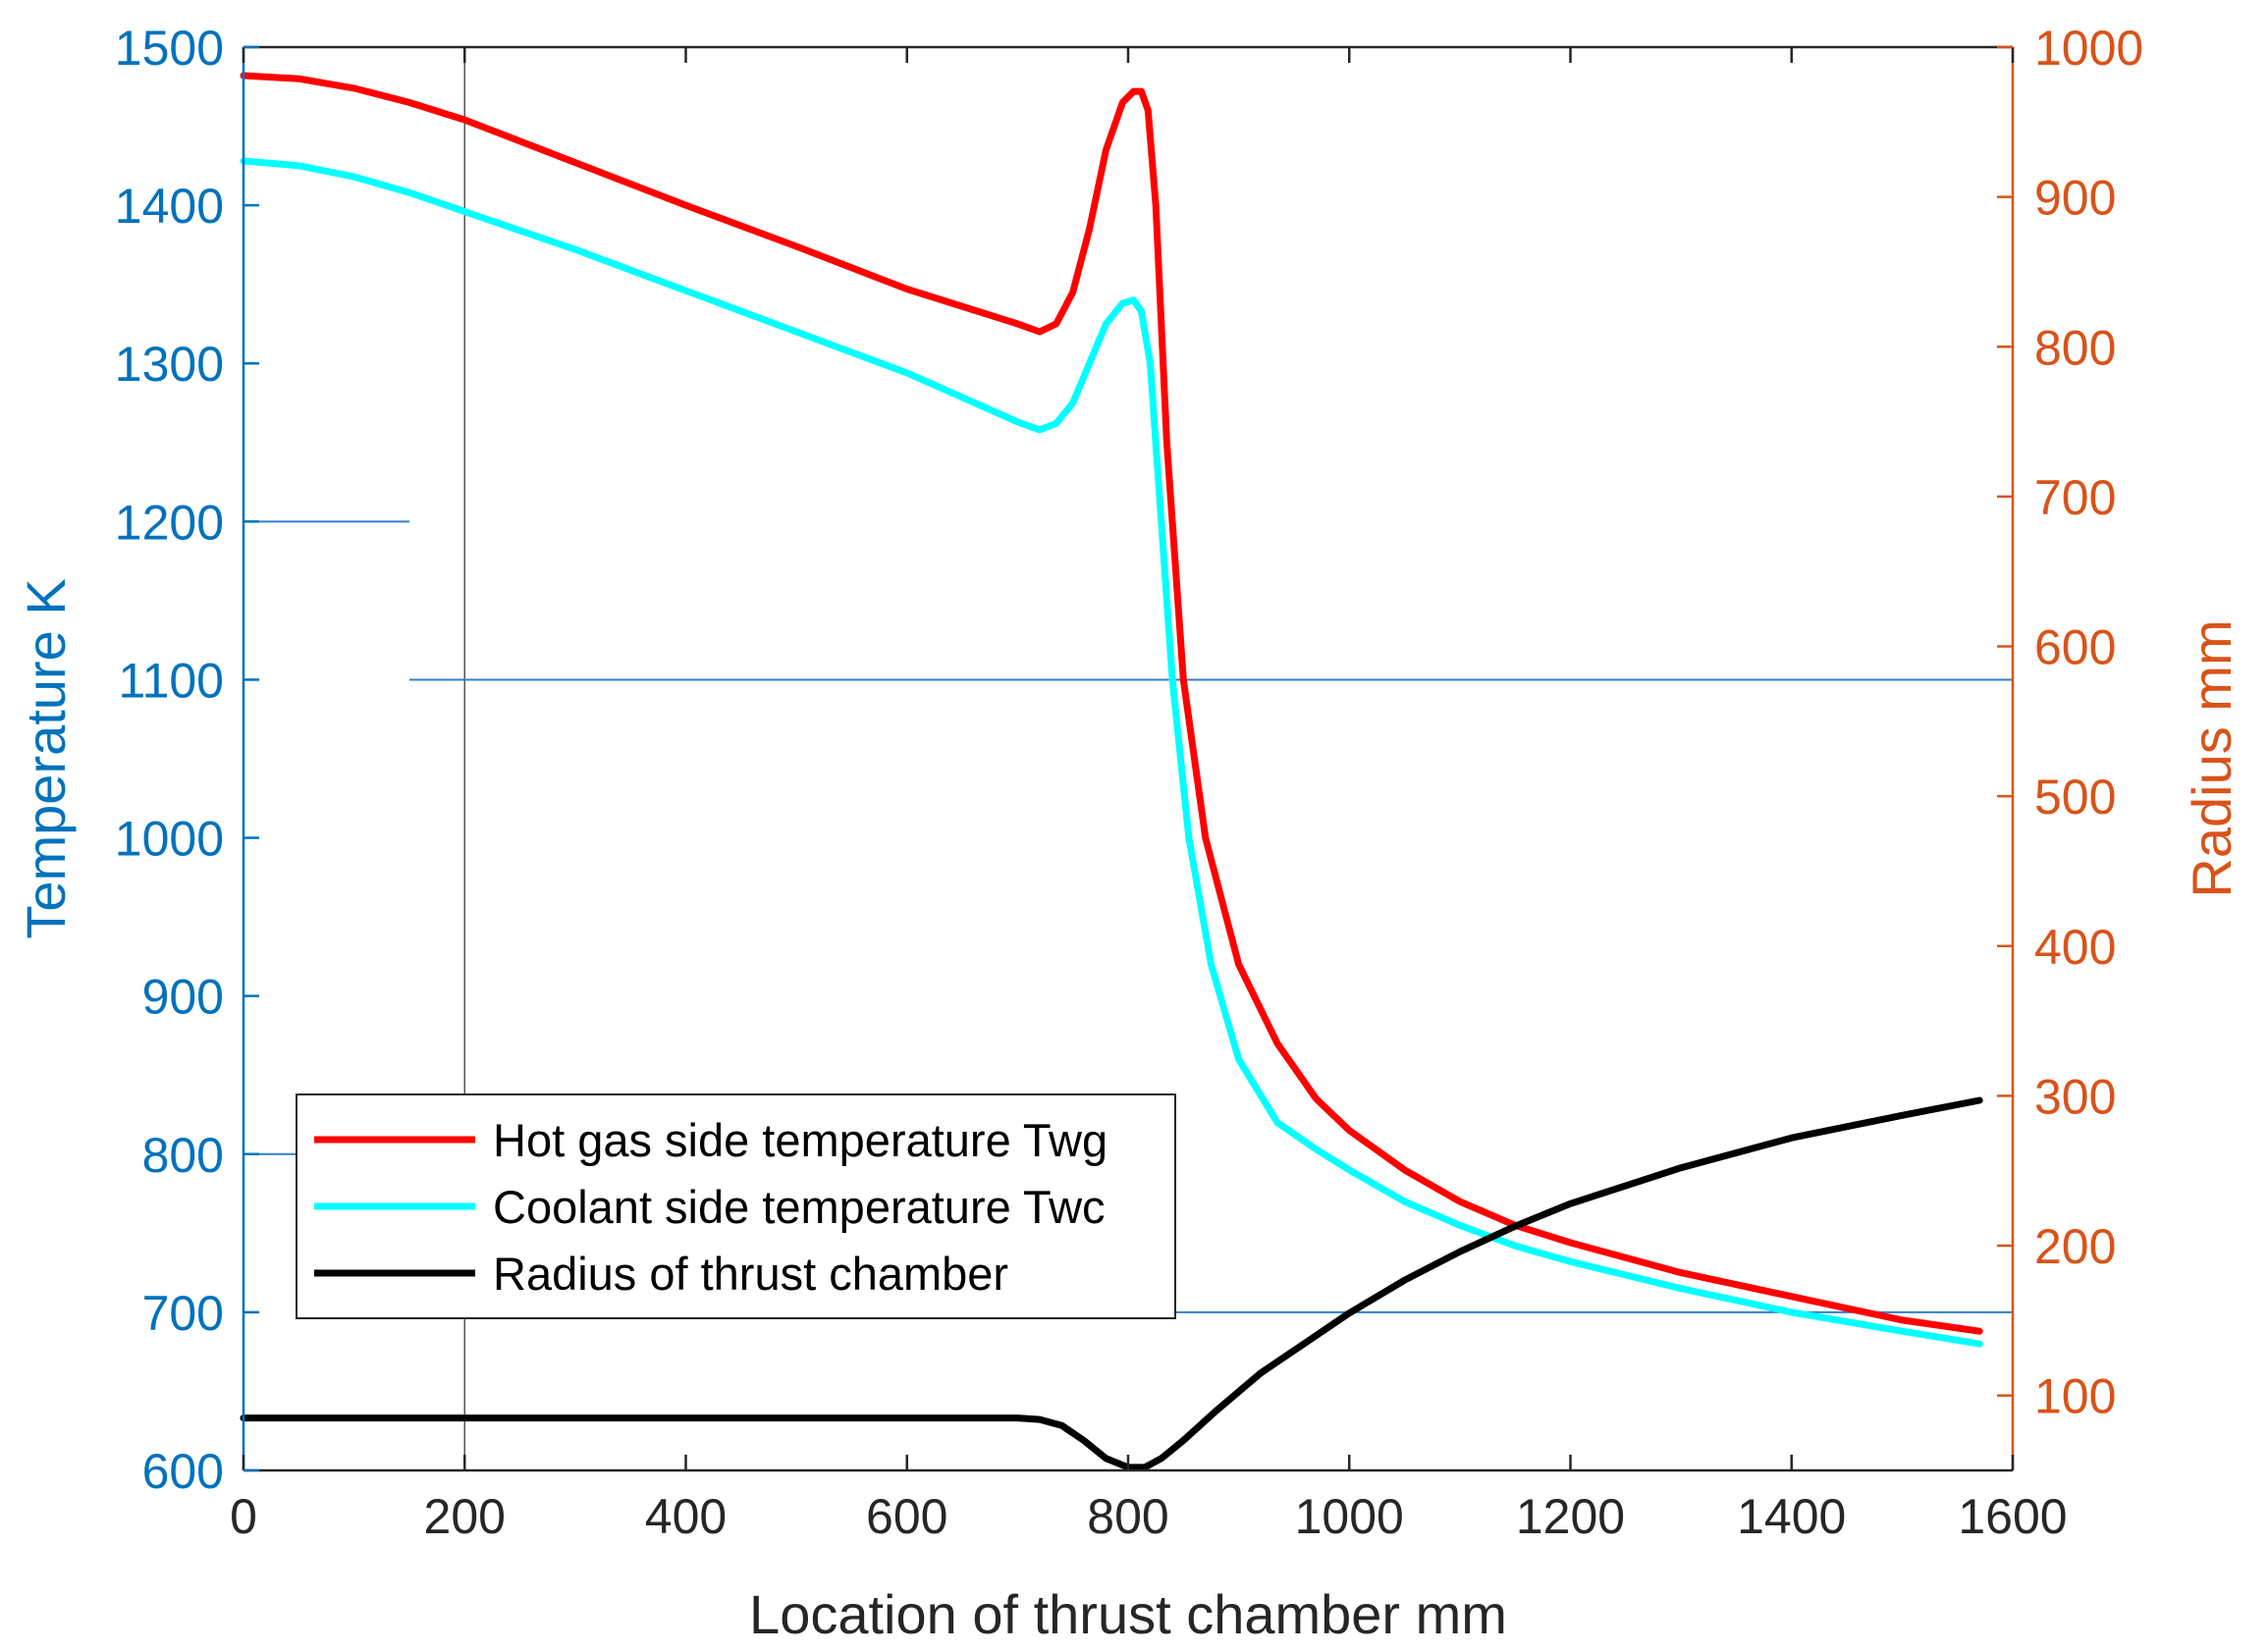 This screenshot has width=2268, height=1652. What do you see at coordinates (2075, 198) in the screenshot?
I see `right-y-tick-label-8: 900` at bounding box center [2075, 198].